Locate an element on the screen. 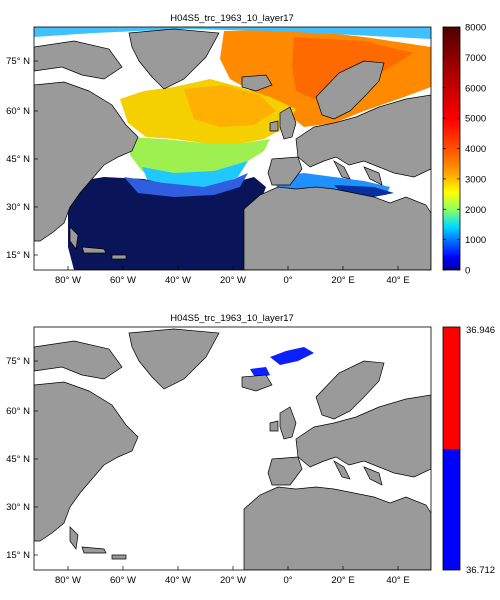 This screenshot has width=500, height=600. colorbar-tick-label: 1000 is located at coordinates (475, 240).